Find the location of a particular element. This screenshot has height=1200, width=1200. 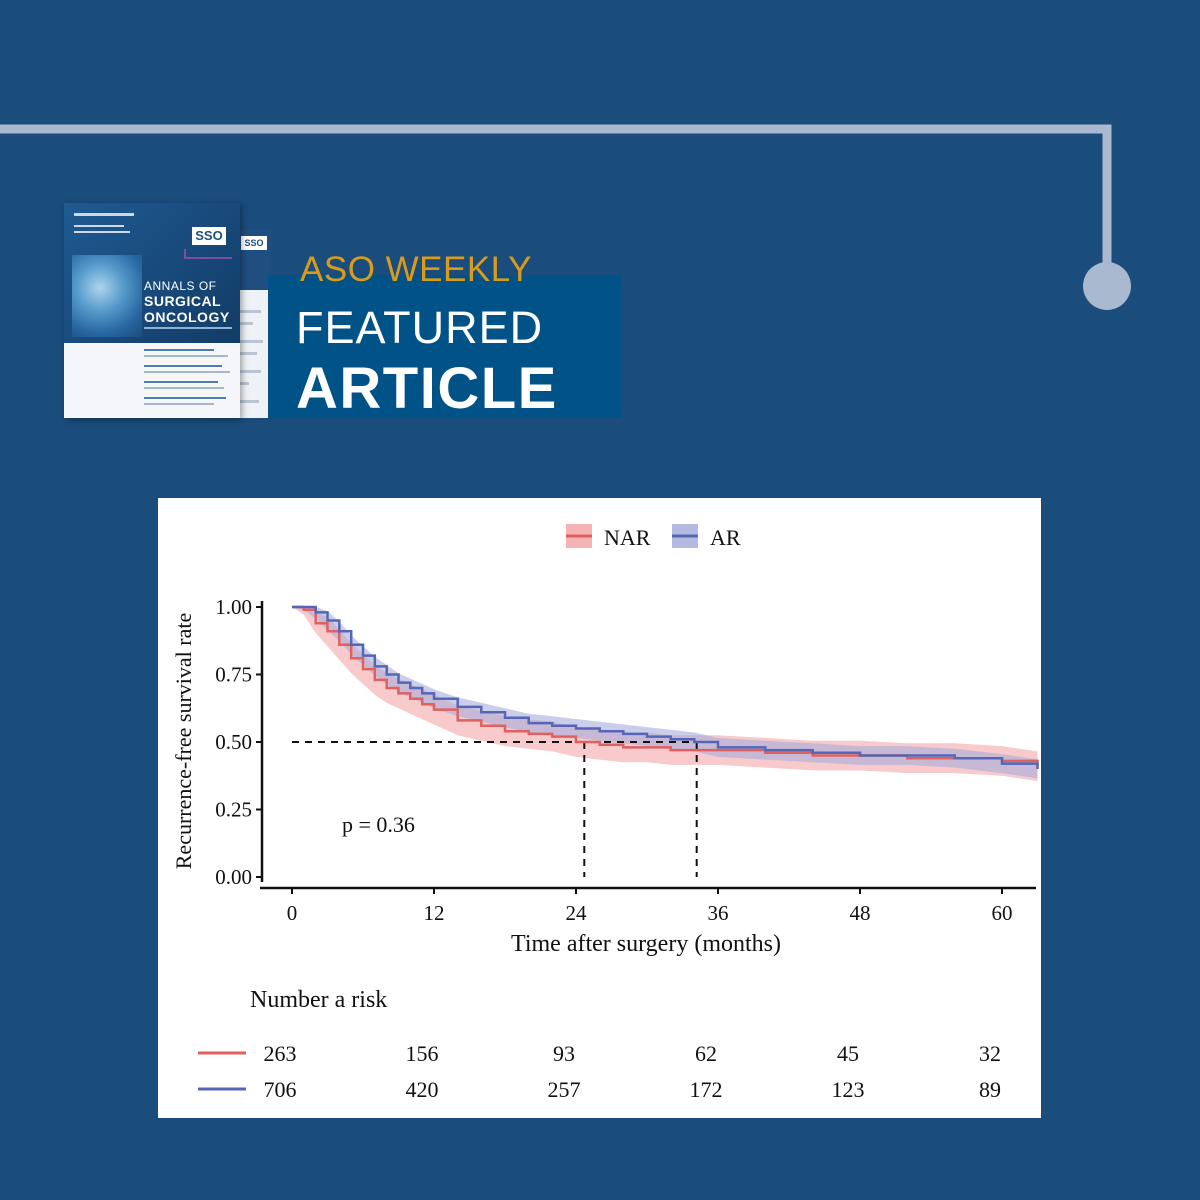

risk-value-ar: 420 is located at coordinates (422, 1089).